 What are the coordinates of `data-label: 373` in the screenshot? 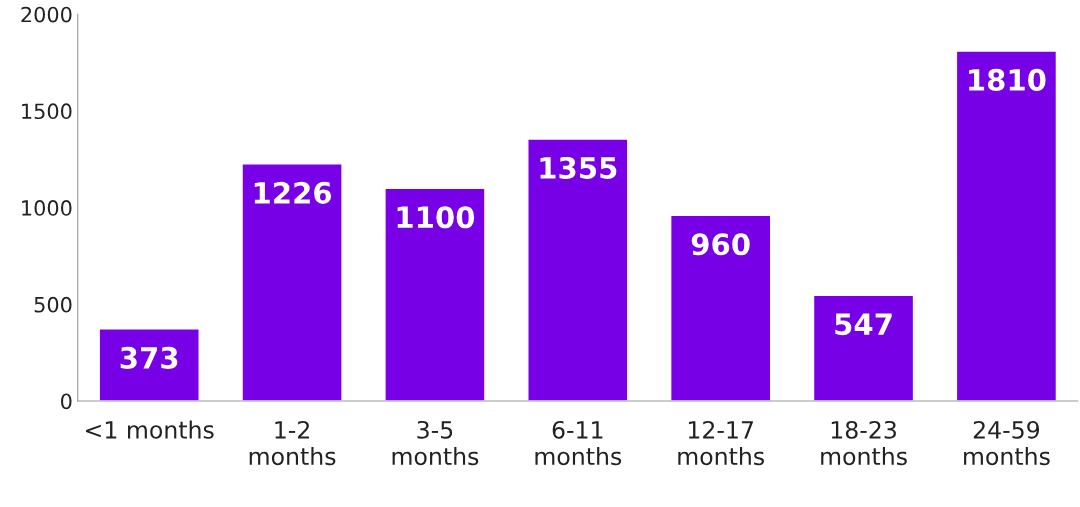 It's located at (149, 357).